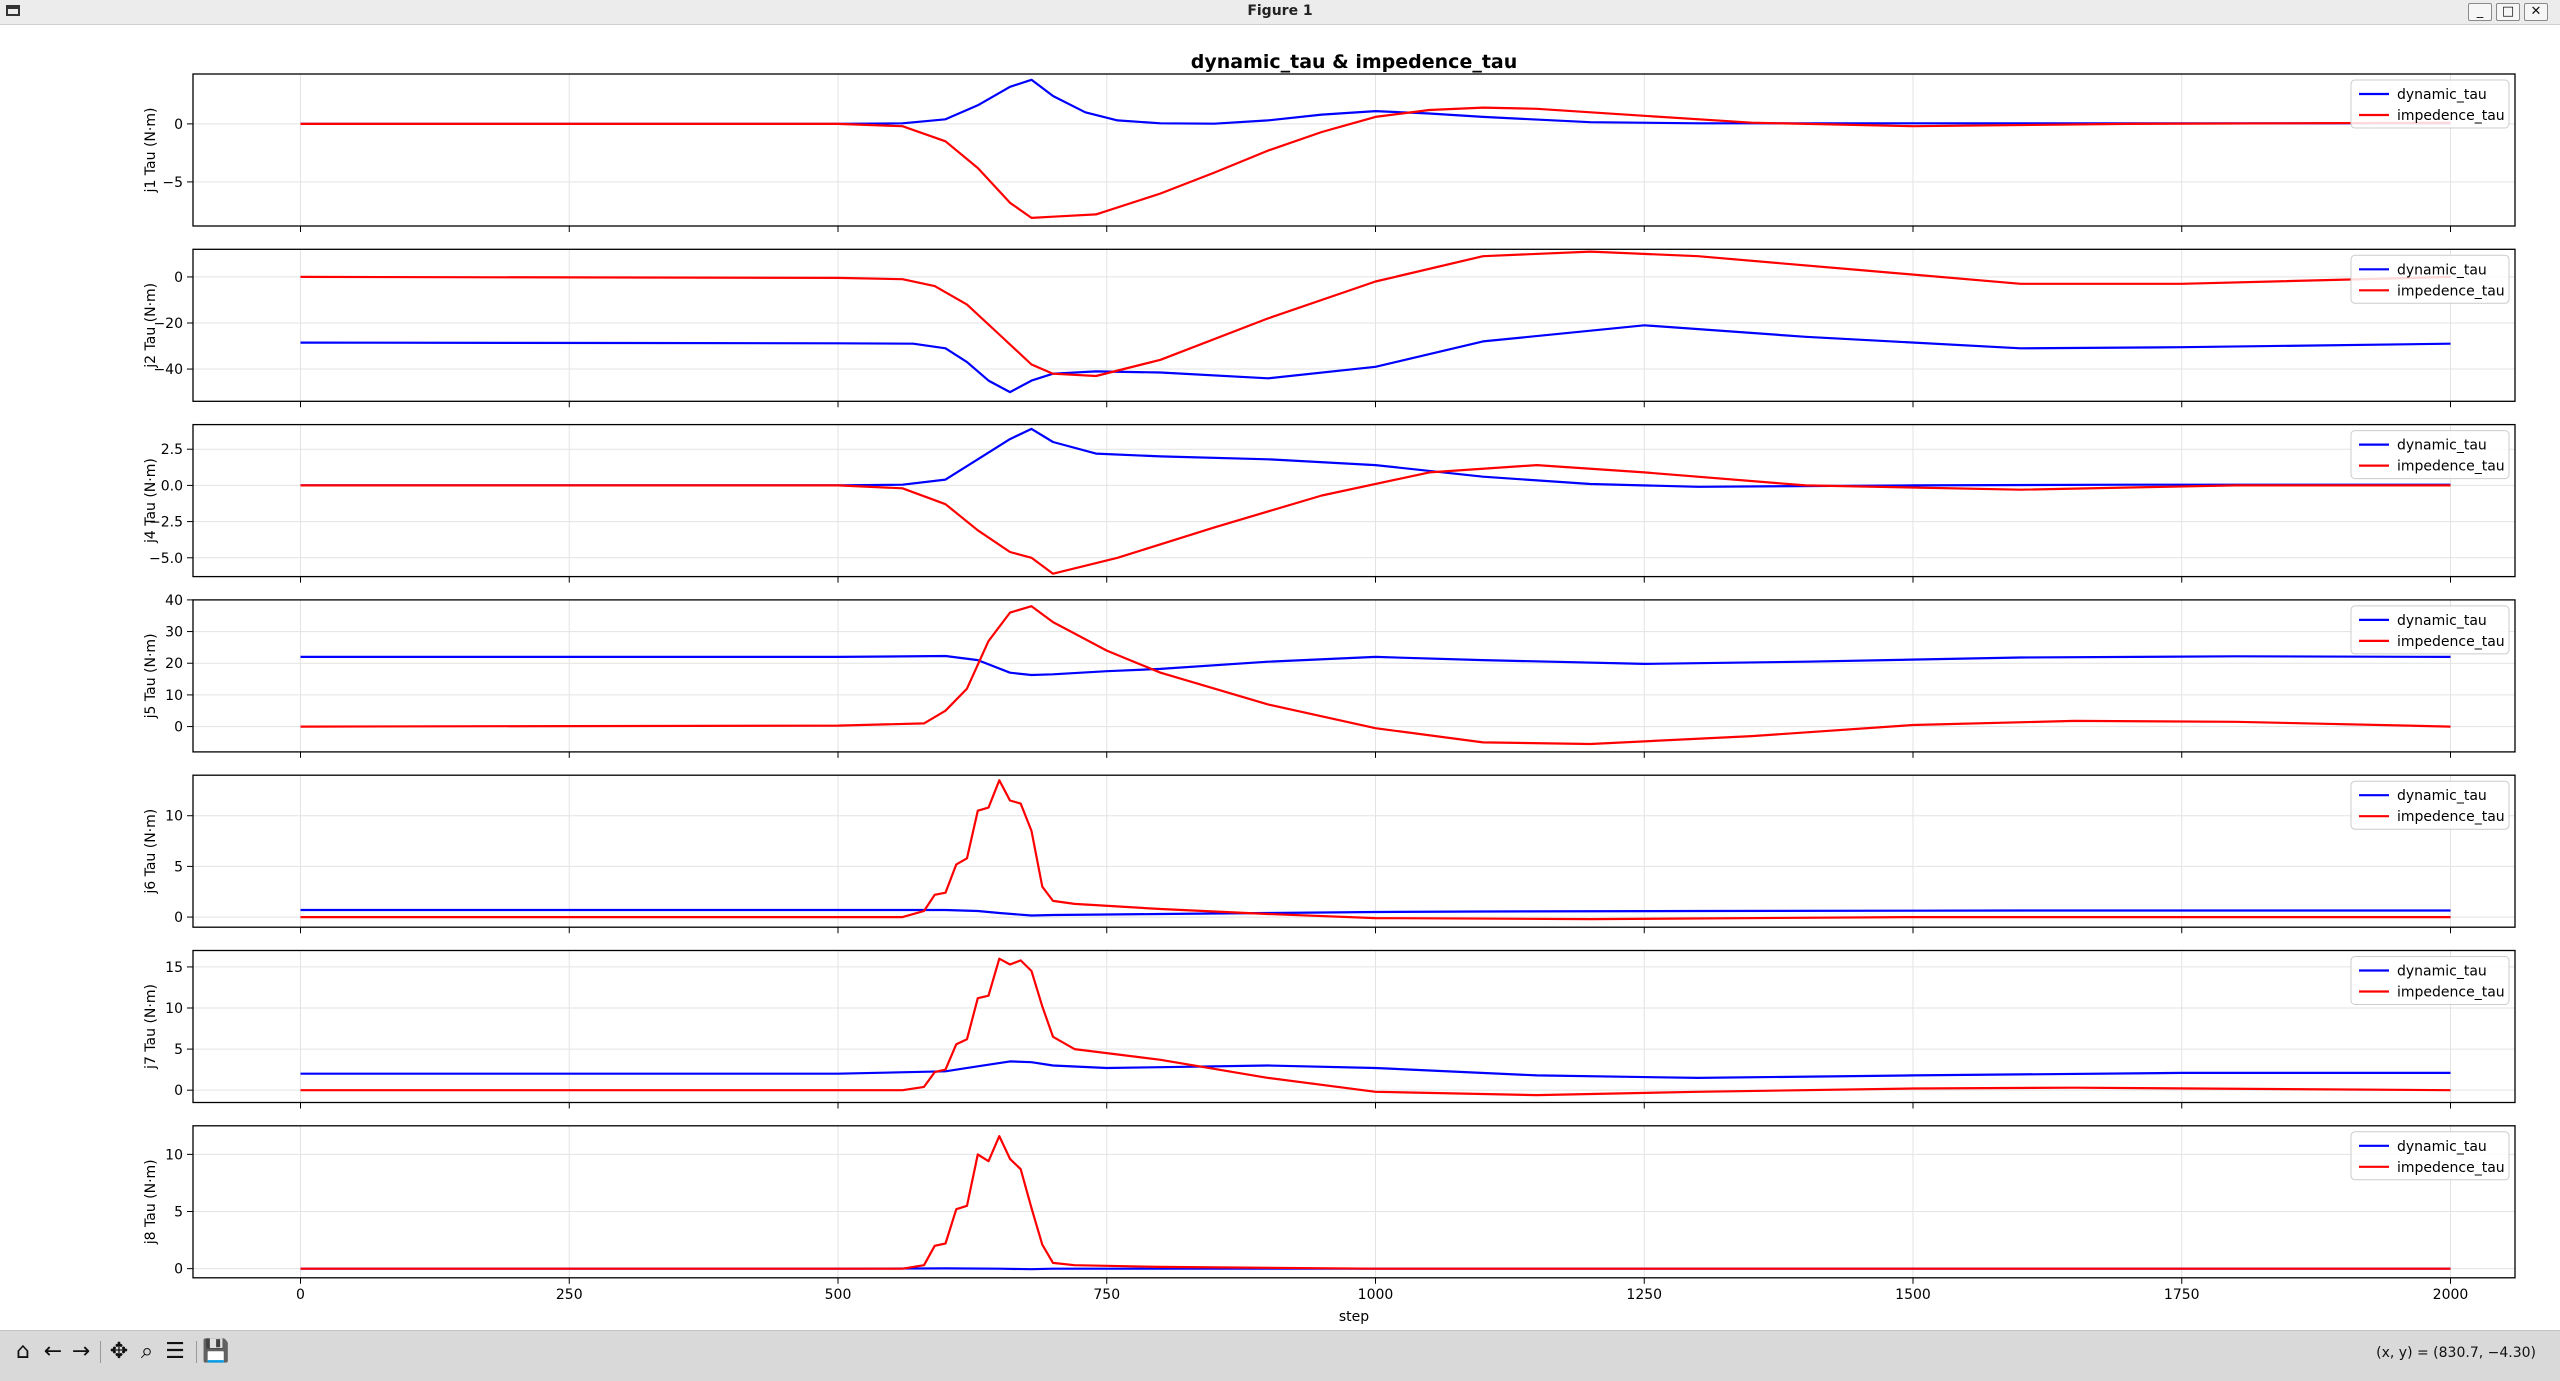 The height and width of the screenshot is (1381, 2560). I want to click on configure-subplots-button: ☰, so click(175, 1352).